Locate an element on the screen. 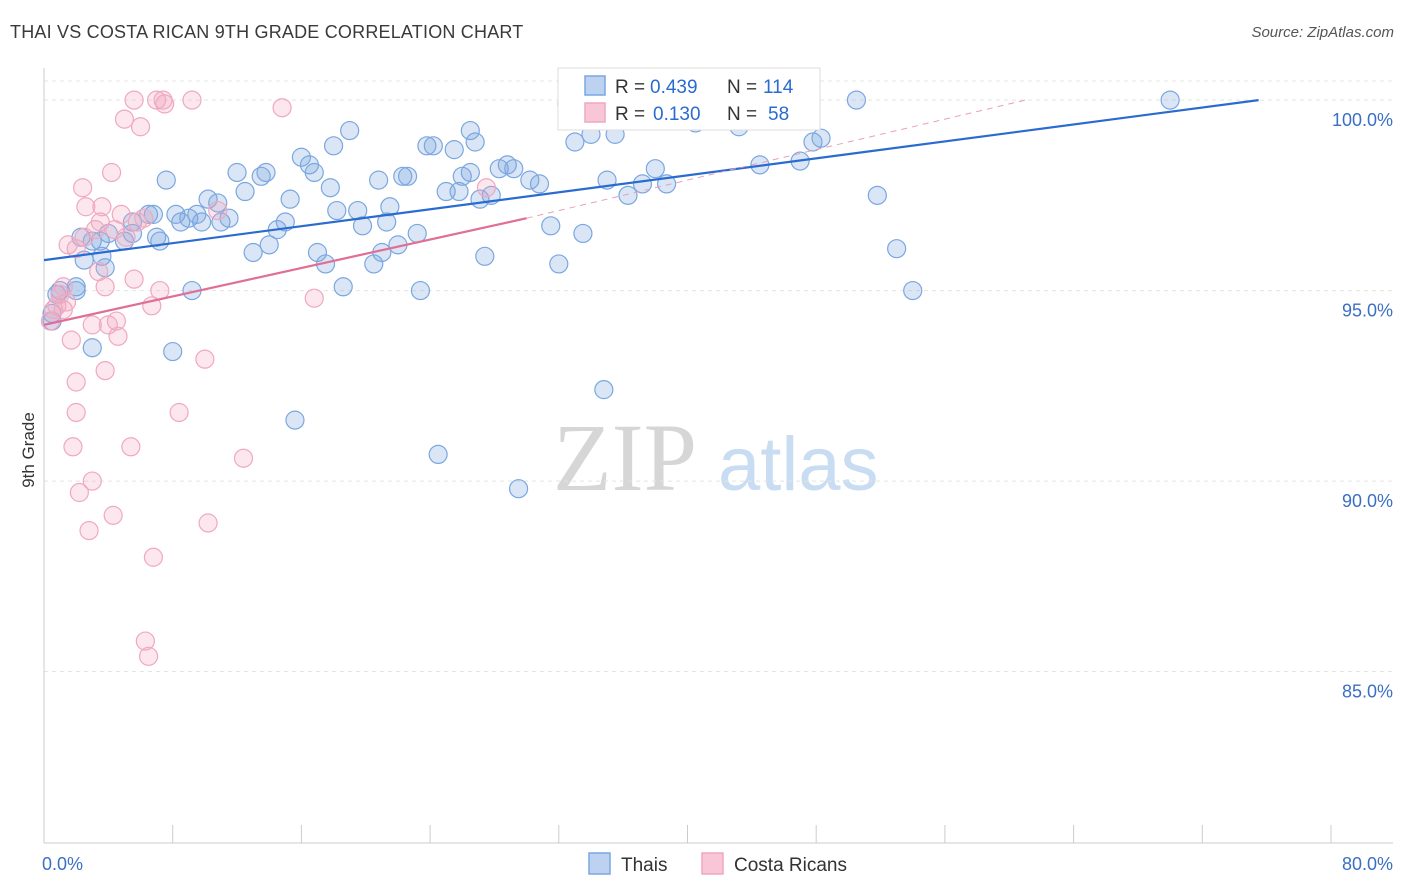 The height and width of the screenshot is (892, 1406). legend-r-label-1: R = is located at coordinates (630, 87).